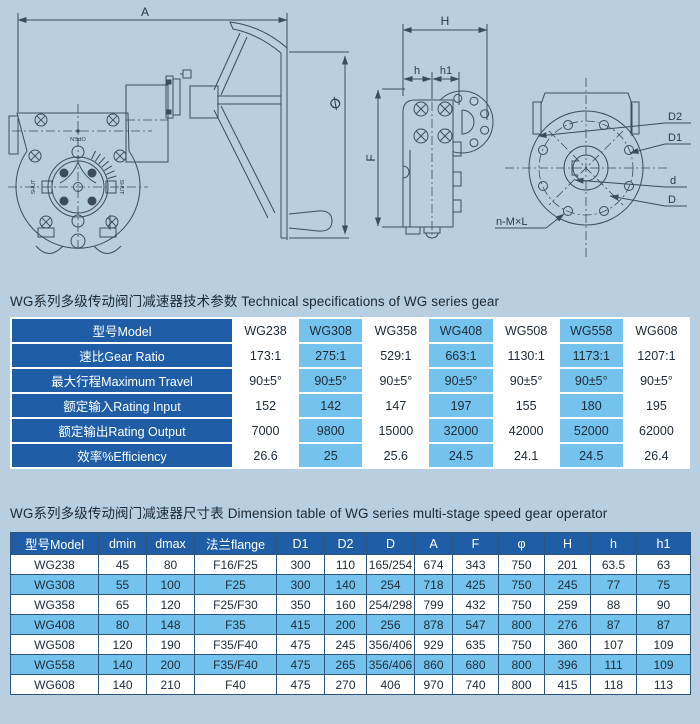 This screenshot has height=724, width=700. What do you see at coordinates (613, 604) in the screenshot?
I see `dimension-table-cell: 88` at bounding box center [613, 604].